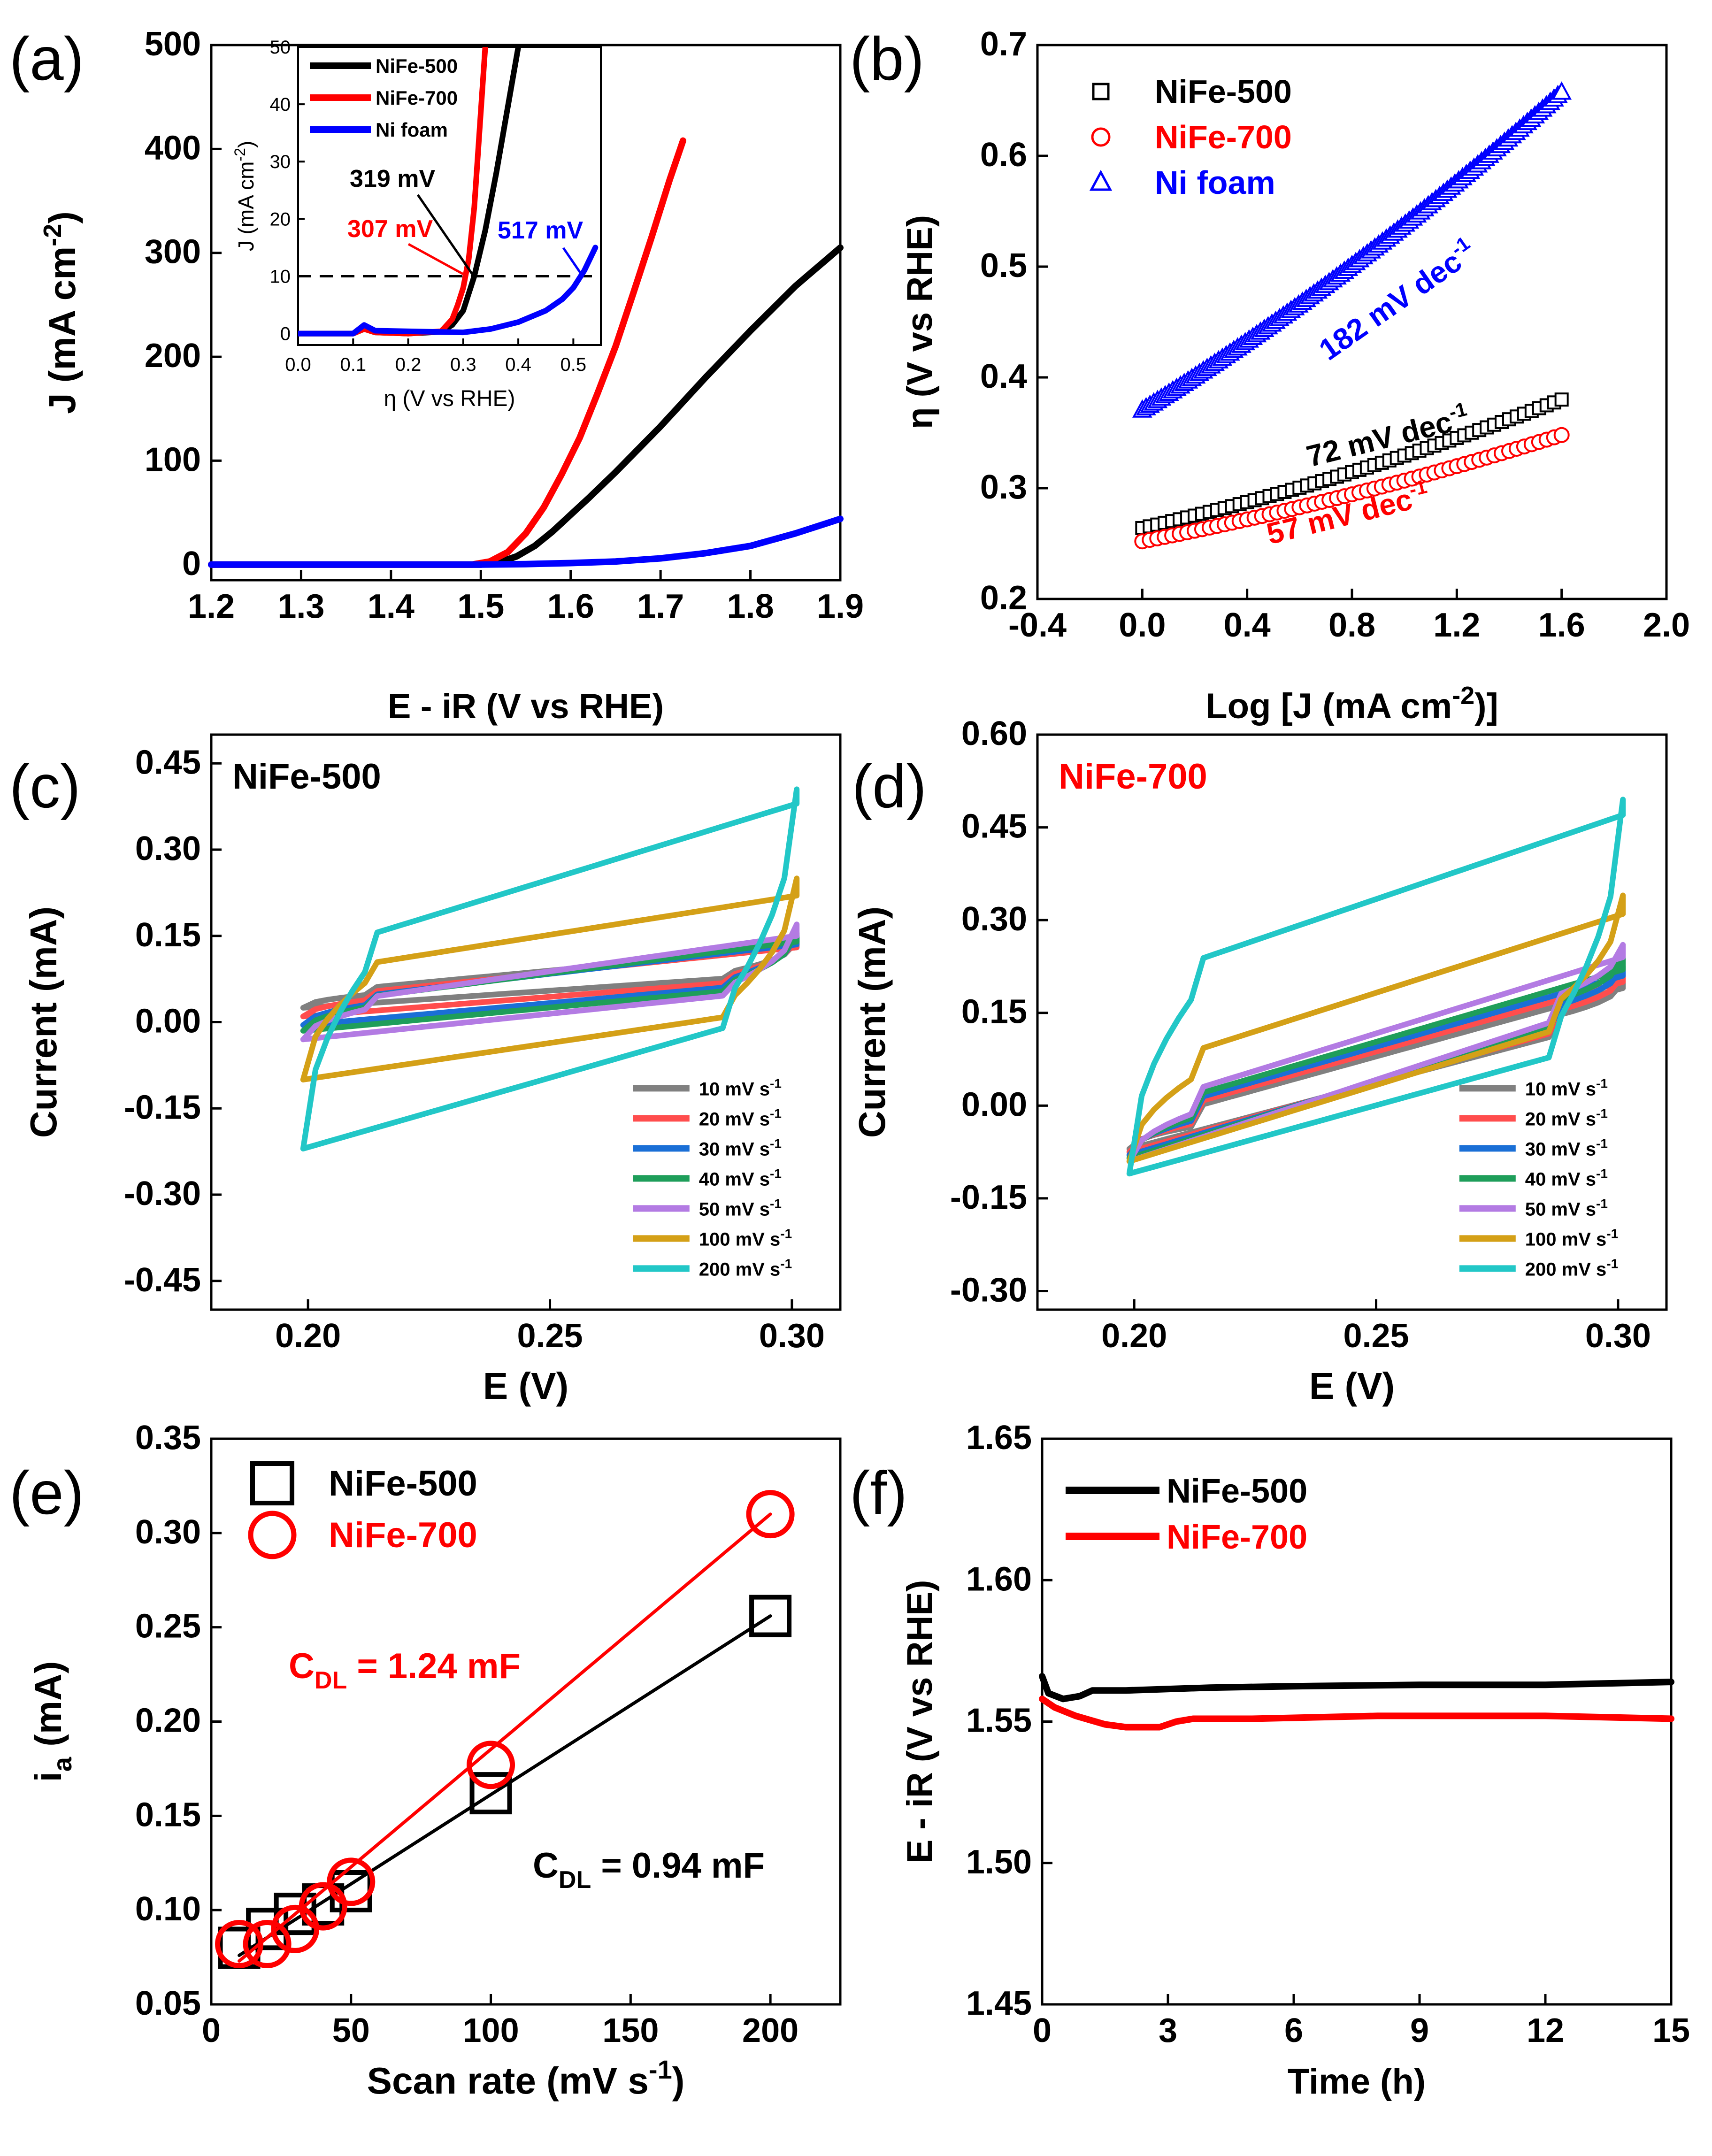 The width and height of the screenshot is (1712, 2156). What do you see at coordinates (412, 130) in the screenshot?
I see `inset-legend-label: Ni foam` at bounding box center [412, 130].